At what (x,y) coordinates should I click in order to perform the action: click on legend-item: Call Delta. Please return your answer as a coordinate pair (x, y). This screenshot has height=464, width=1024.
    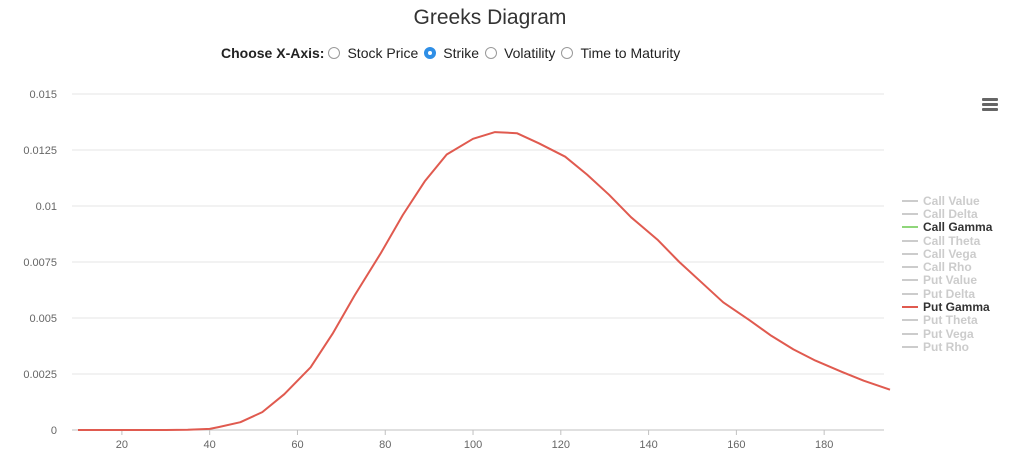
    Looking at the image, I should click on (947, 213).